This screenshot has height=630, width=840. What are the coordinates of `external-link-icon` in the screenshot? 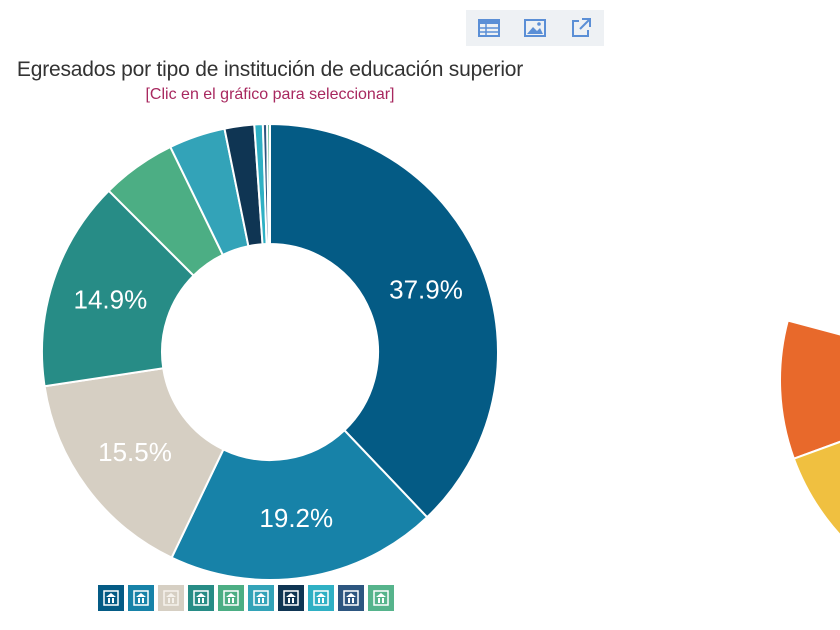 It's located at (581, 27).